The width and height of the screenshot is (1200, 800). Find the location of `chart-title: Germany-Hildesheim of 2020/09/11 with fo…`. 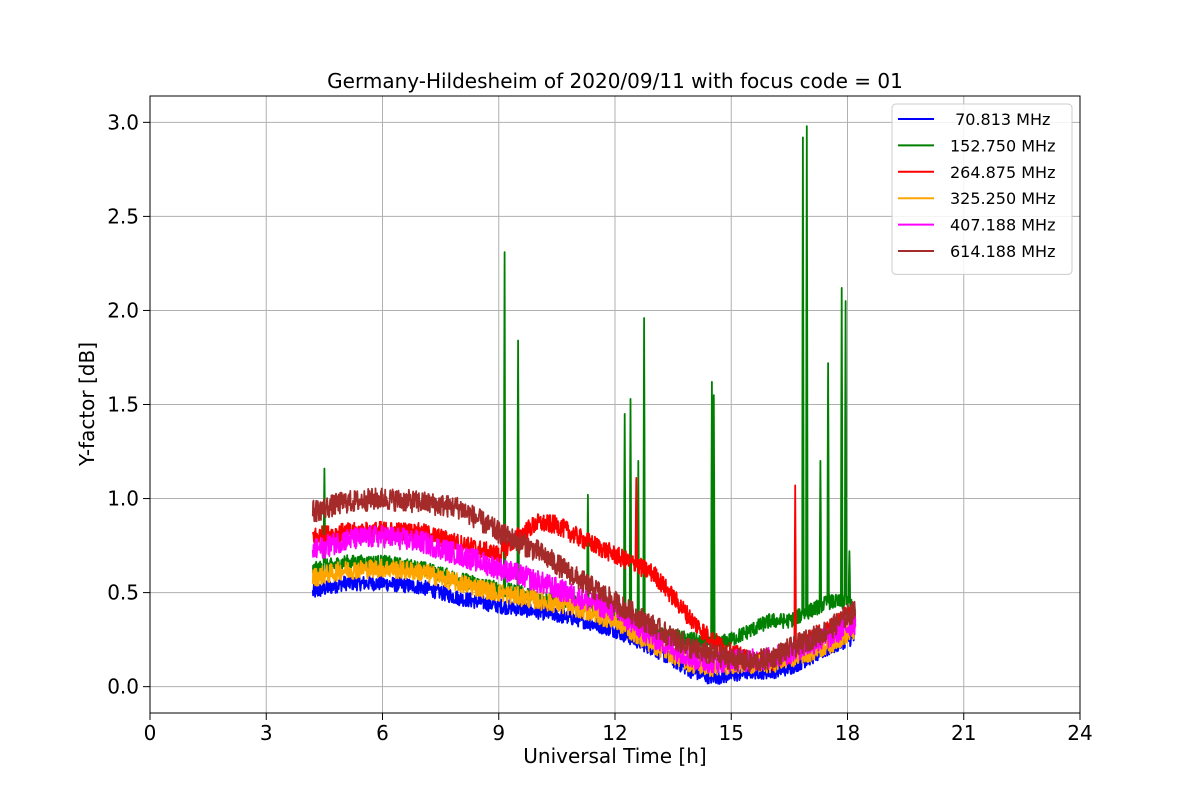

chart-title: Germany-Hildesheim of 2020/09/11 with fo… is located at coordinates (615, 81).